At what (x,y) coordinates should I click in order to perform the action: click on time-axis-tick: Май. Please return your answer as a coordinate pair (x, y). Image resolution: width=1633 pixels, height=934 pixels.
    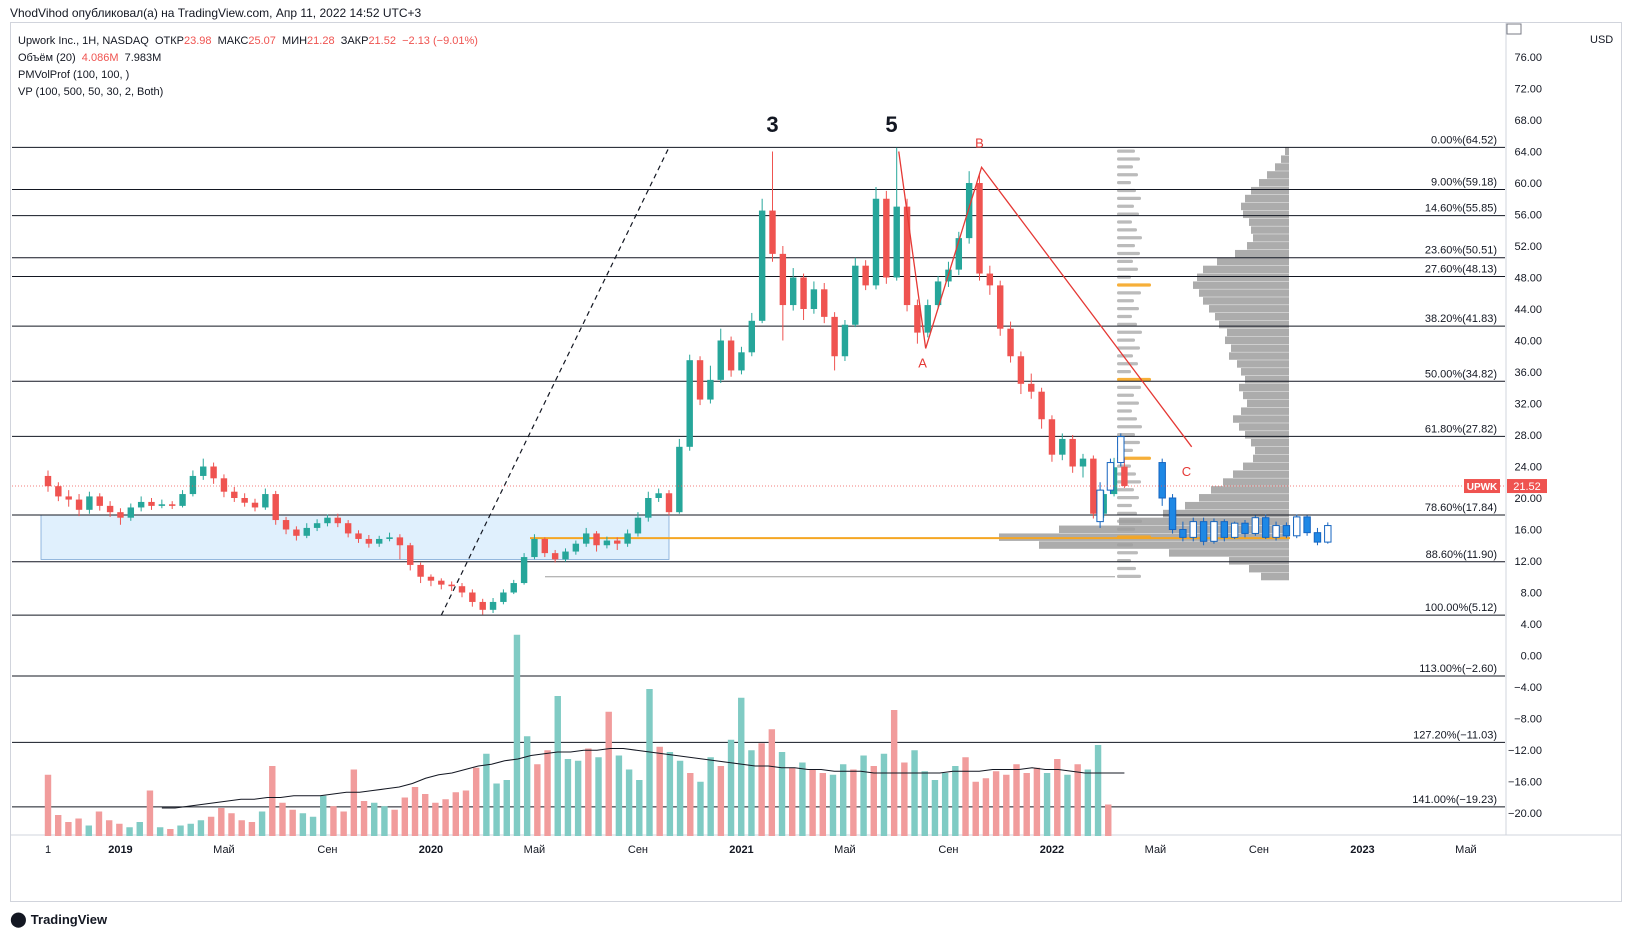
    Looking at the image, I should click on (1466, 850).